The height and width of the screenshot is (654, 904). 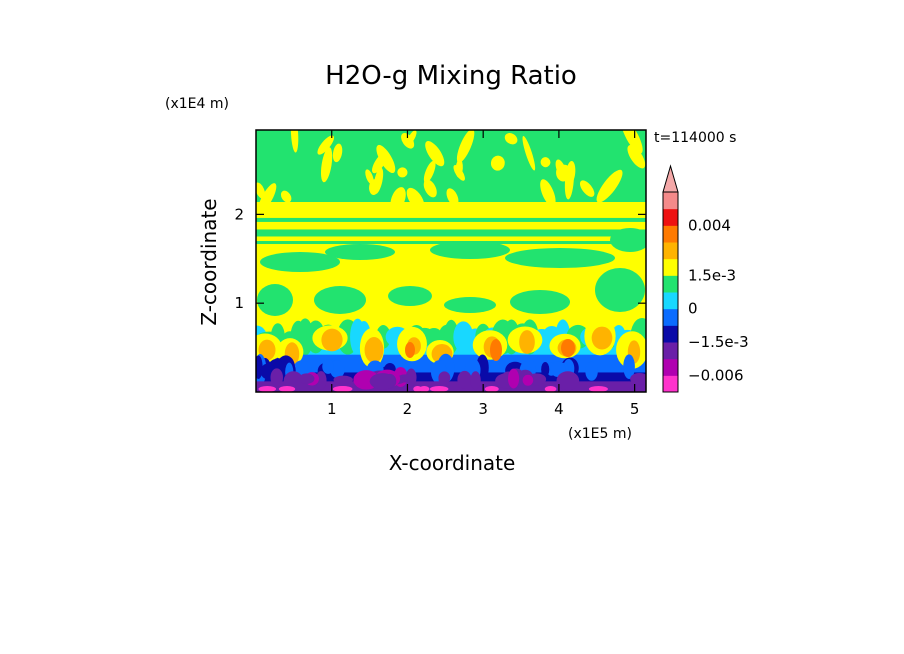 I want to click on colorbar-tick-label: −1.5e-3, so click(x=718, y=342).